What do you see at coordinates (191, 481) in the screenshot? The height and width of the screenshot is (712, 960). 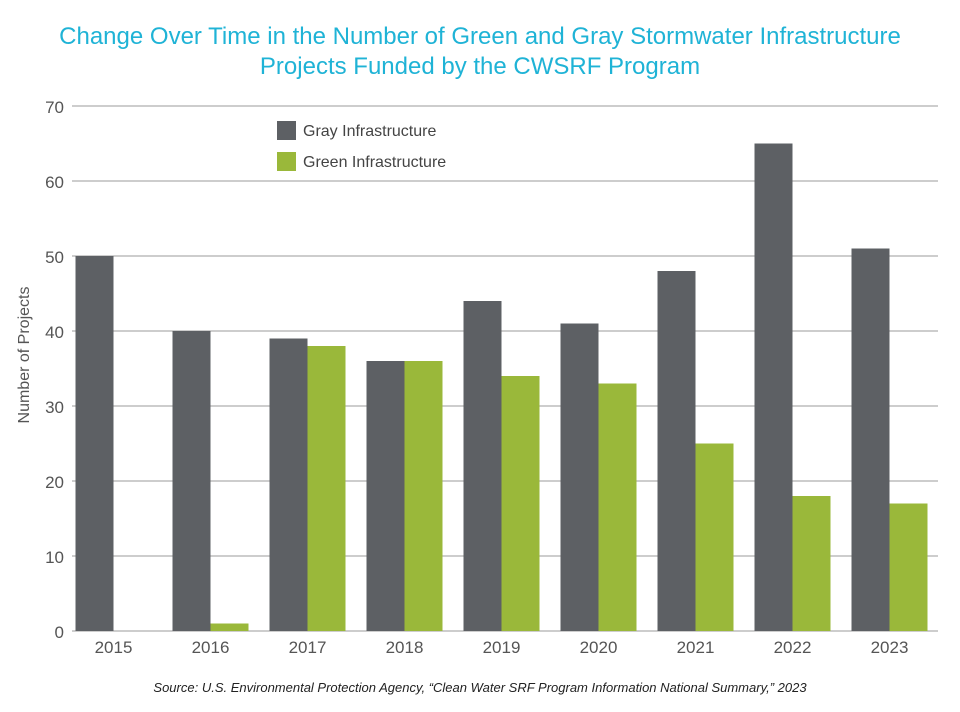 I see `bar-gray-2016` at bounding box center [191, 481].